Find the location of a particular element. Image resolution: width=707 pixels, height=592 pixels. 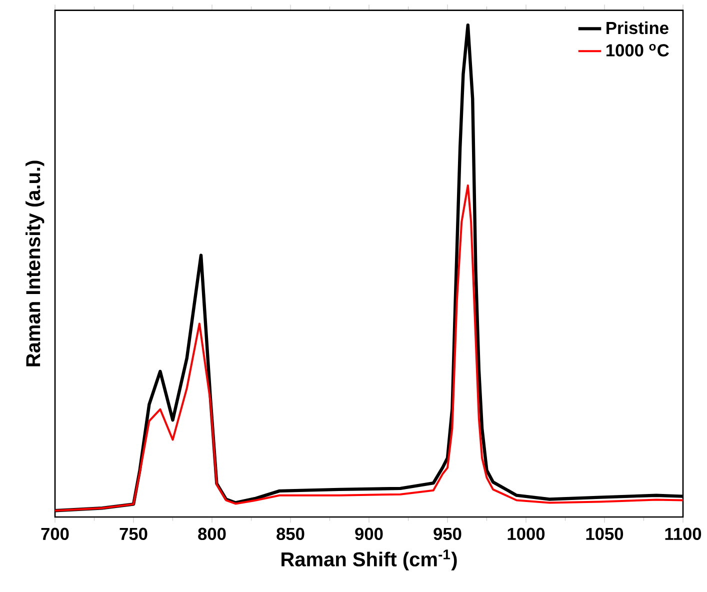

x-tick-label: 1050 is located at coordinates (605, 534).